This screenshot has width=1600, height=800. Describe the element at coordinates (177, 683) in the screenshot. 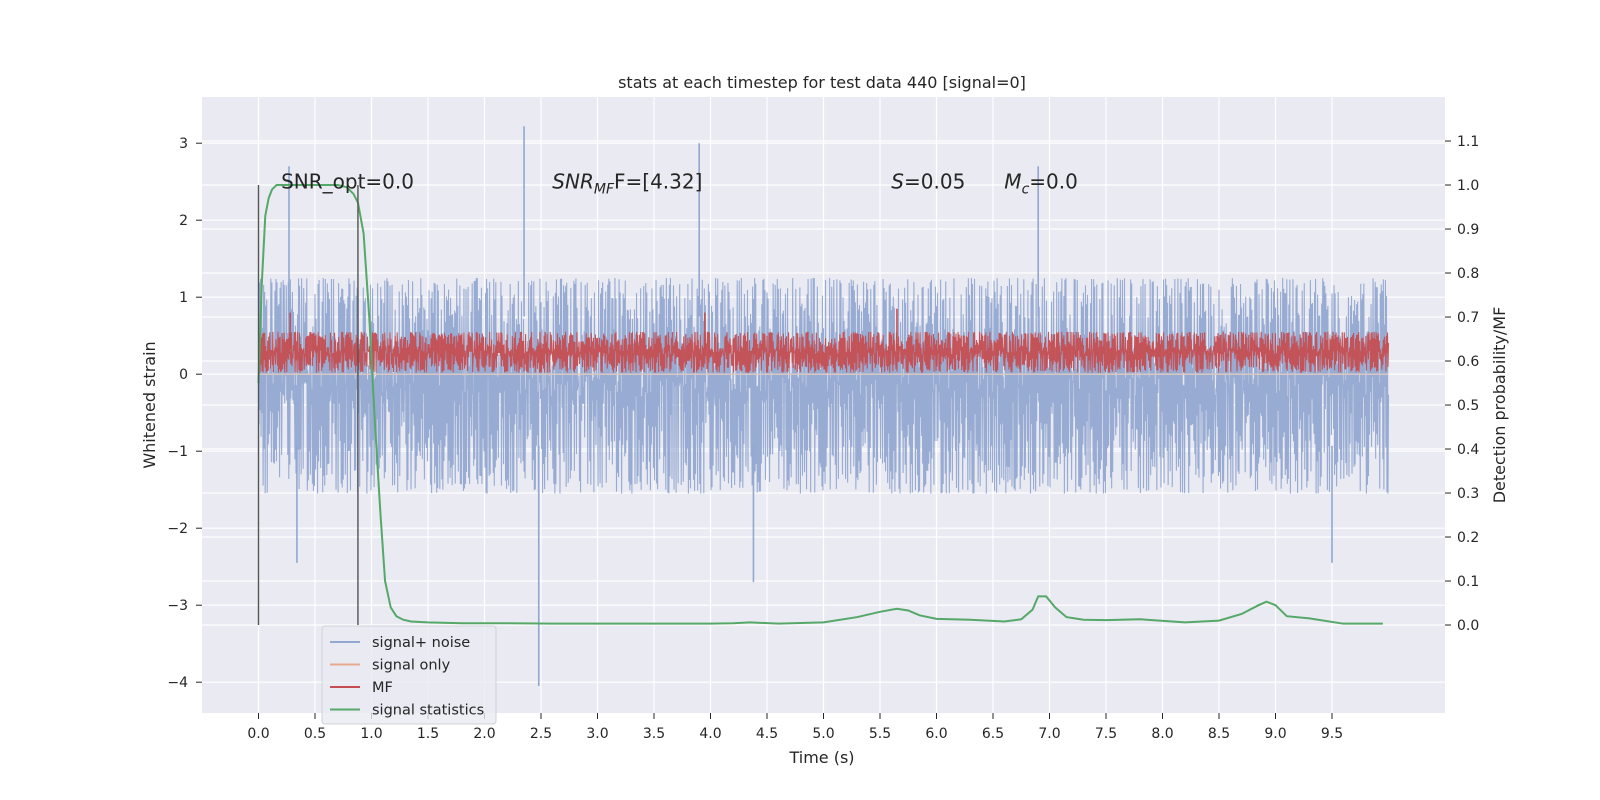

I see `y-tick-label: −4` at that location.